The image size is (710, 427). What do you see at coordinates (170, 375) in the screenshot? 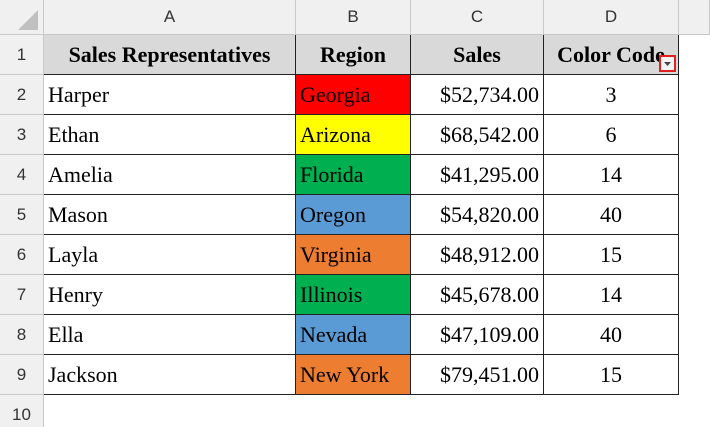
I see `cell: Jackson` at bounding box center [170, 375].